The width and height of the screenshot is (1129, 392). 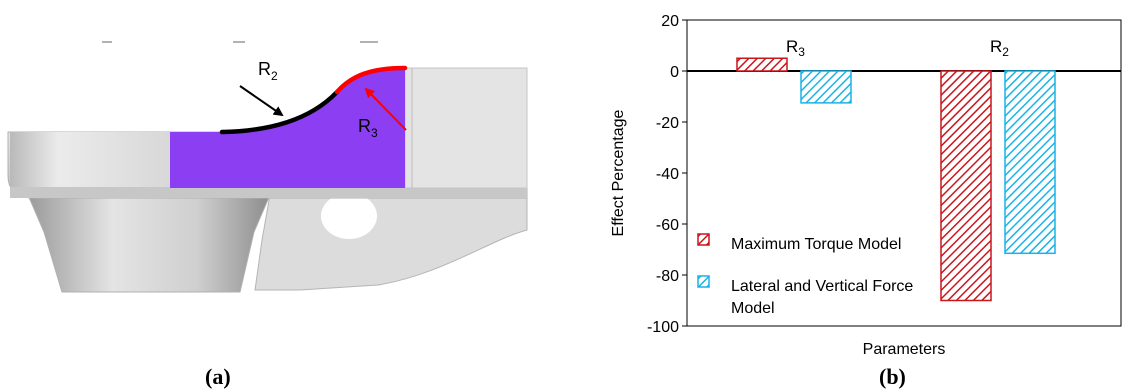 What do you see at coordinates (753, 308) in the screenshot?
I see `legend-label: Model` at bounding box center [753, 308].